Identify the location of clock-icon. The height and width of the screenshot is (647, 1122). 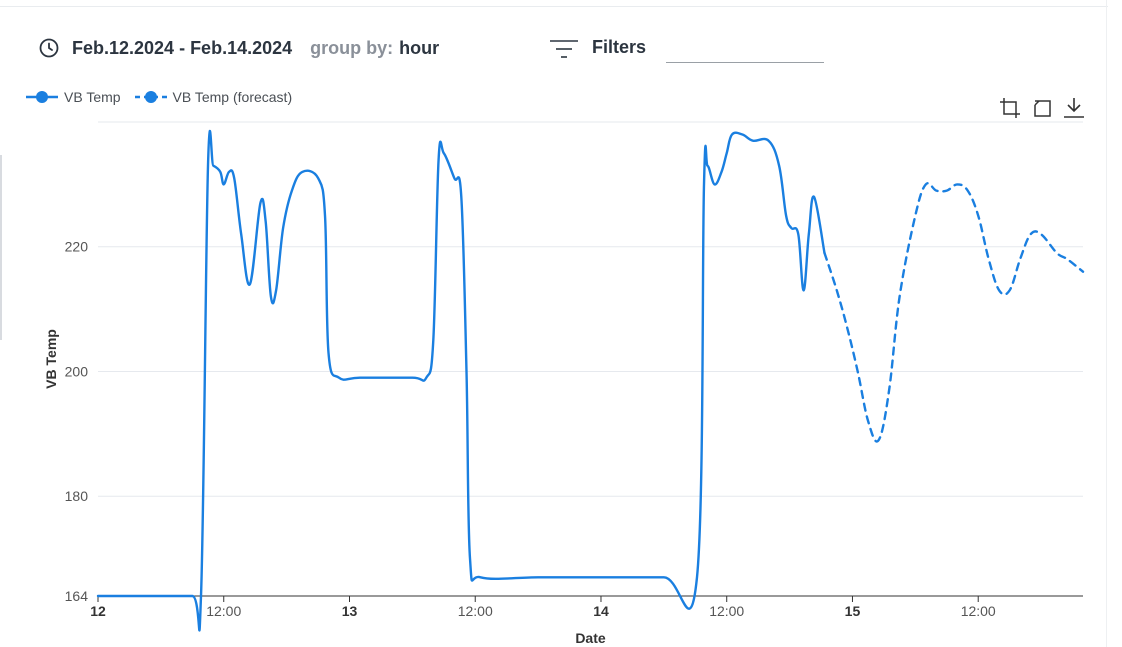
(49, 48).